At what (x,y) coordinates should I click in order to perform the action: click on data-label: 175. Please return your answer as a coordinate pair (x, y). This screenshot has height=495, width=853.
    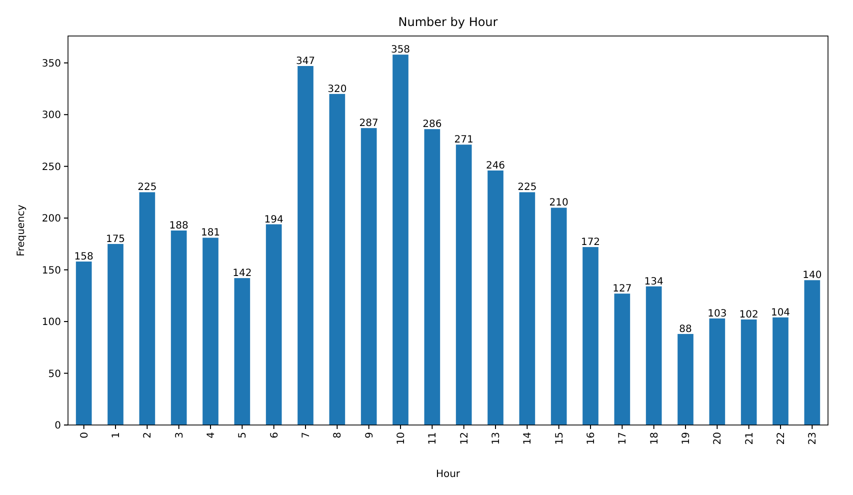
    Looking at the image, I should click on (116, 239).